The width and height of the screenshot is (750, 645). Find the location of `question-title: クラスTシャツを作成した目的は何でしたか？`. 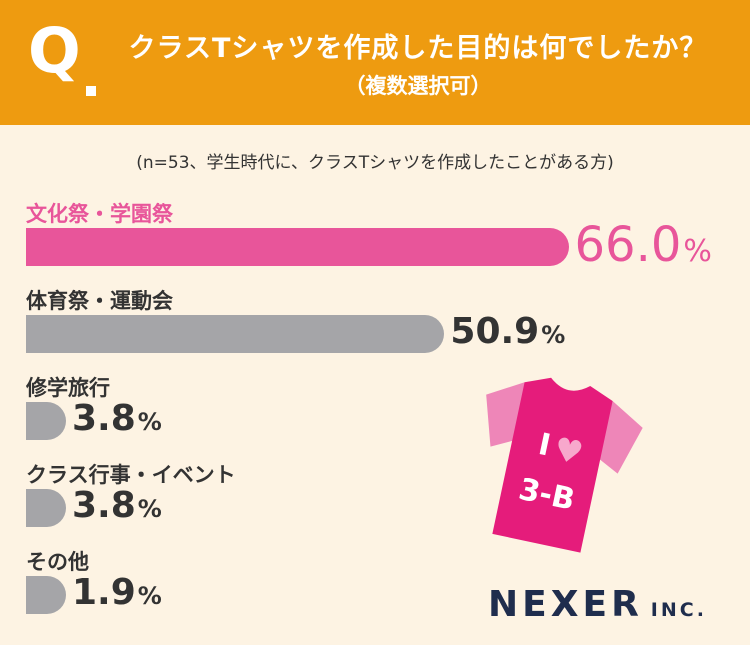

question-title: クラスTシャツを作成した目的は何でしたか？ is located at coordinates (418, 48).